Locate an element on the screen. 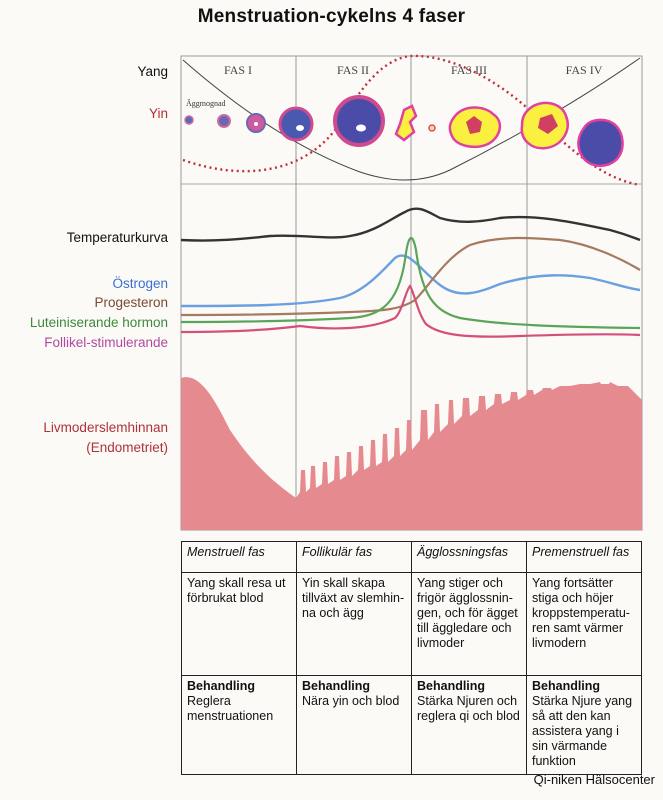  page-title: Menstruation-cykelns 4 faser is located at coordinates (331, 16).